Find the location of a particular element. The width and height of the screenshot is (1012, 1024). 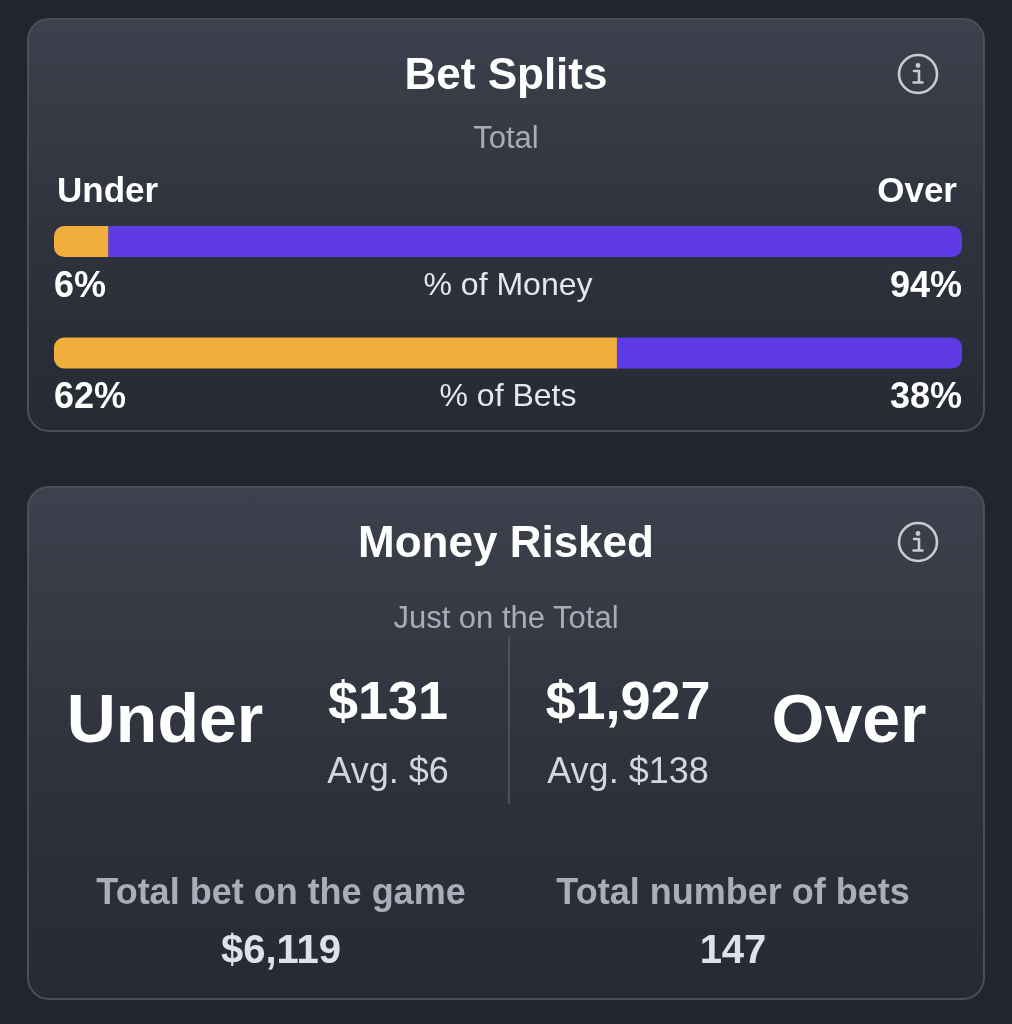

text: Total number of bets is located at coordinates (733, 892).